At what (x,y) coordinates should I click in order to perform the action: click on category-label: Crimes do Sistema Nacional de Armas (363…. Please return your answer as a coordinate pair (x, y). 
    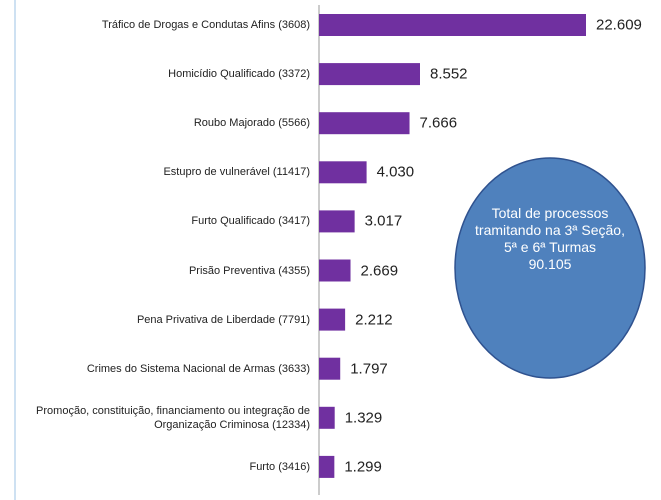
    Looking at the image, I should click on (198, 368).